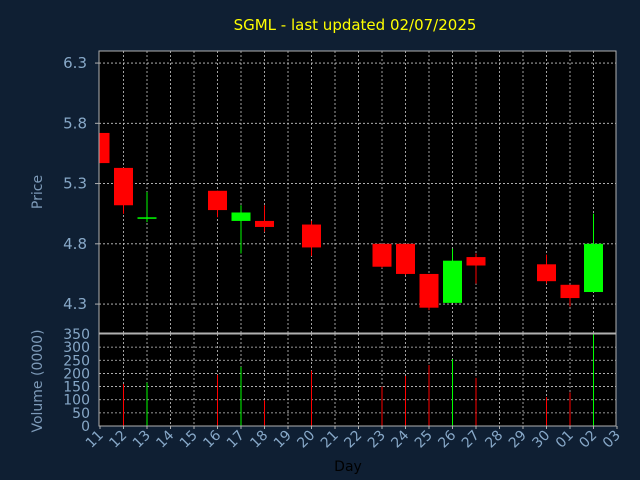 The image size is (640, 480). I want to click on volume-bars, so click(358, 380).